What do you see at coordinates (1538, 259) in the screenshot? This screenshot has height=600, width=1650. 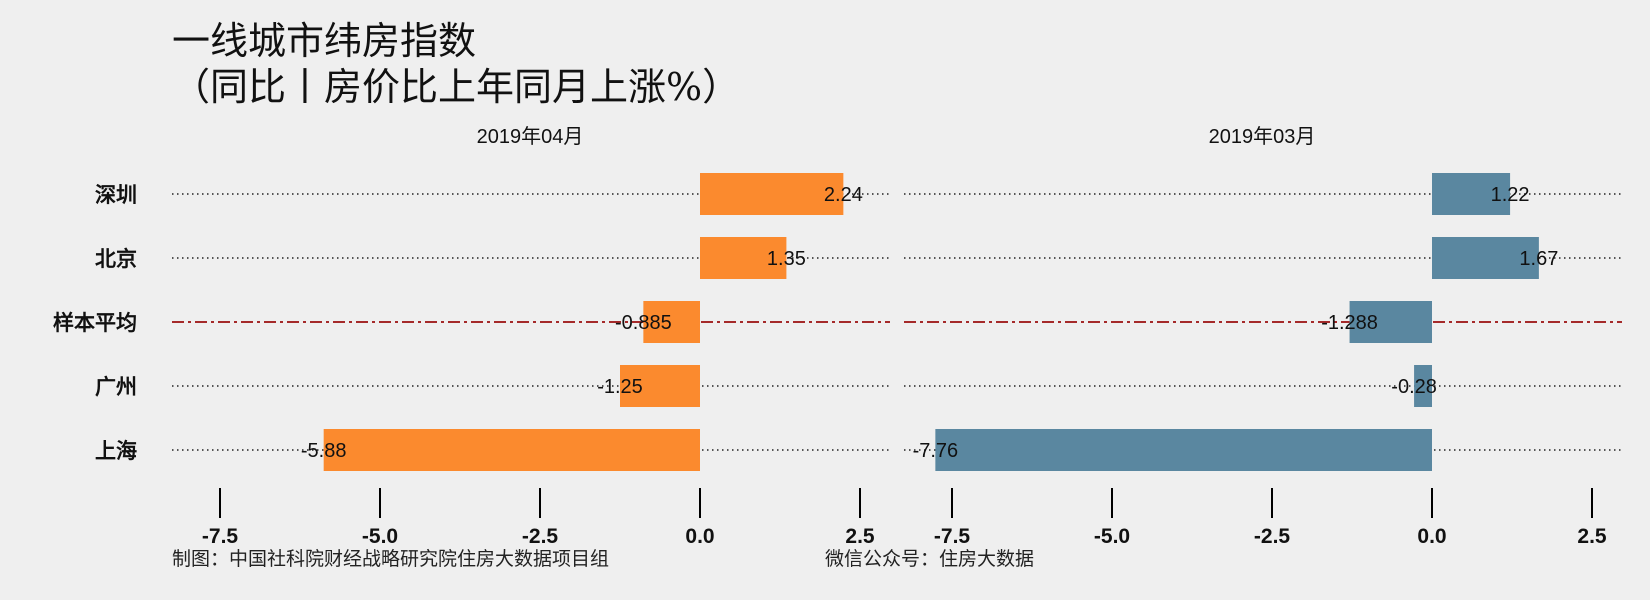 I see `data-label: 1.67` at bounding box center [1538, 259].